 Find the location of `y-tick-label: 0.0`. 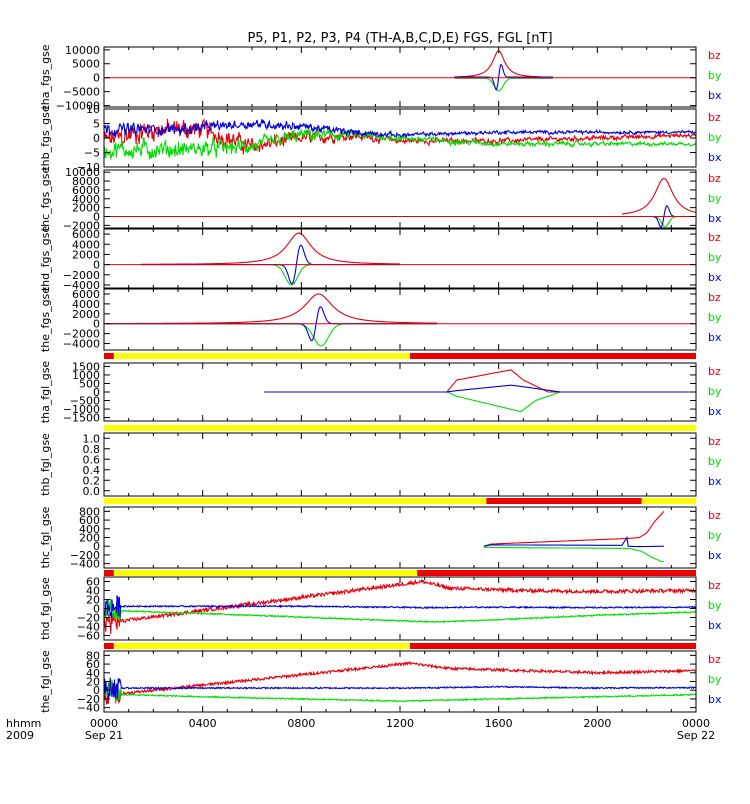

y-tick-label: 0.0 is located at coordinates (92, 491).